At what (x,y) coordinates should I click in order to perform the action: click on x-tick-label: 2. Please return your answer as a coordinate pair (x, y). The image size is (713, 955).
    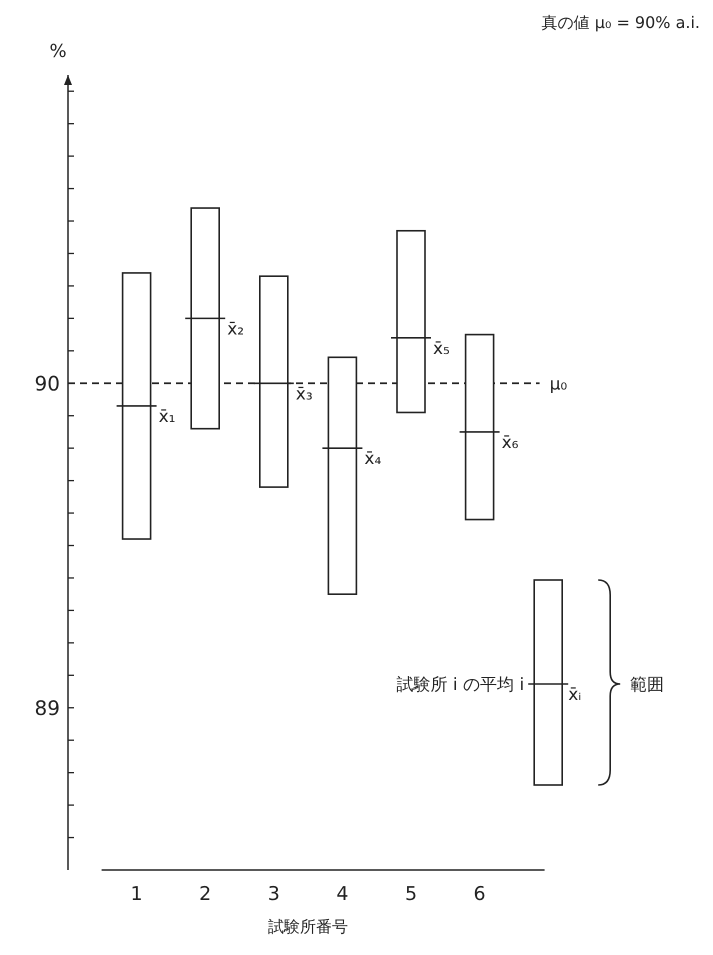
    Looking at the image, I should click on (205, 894).